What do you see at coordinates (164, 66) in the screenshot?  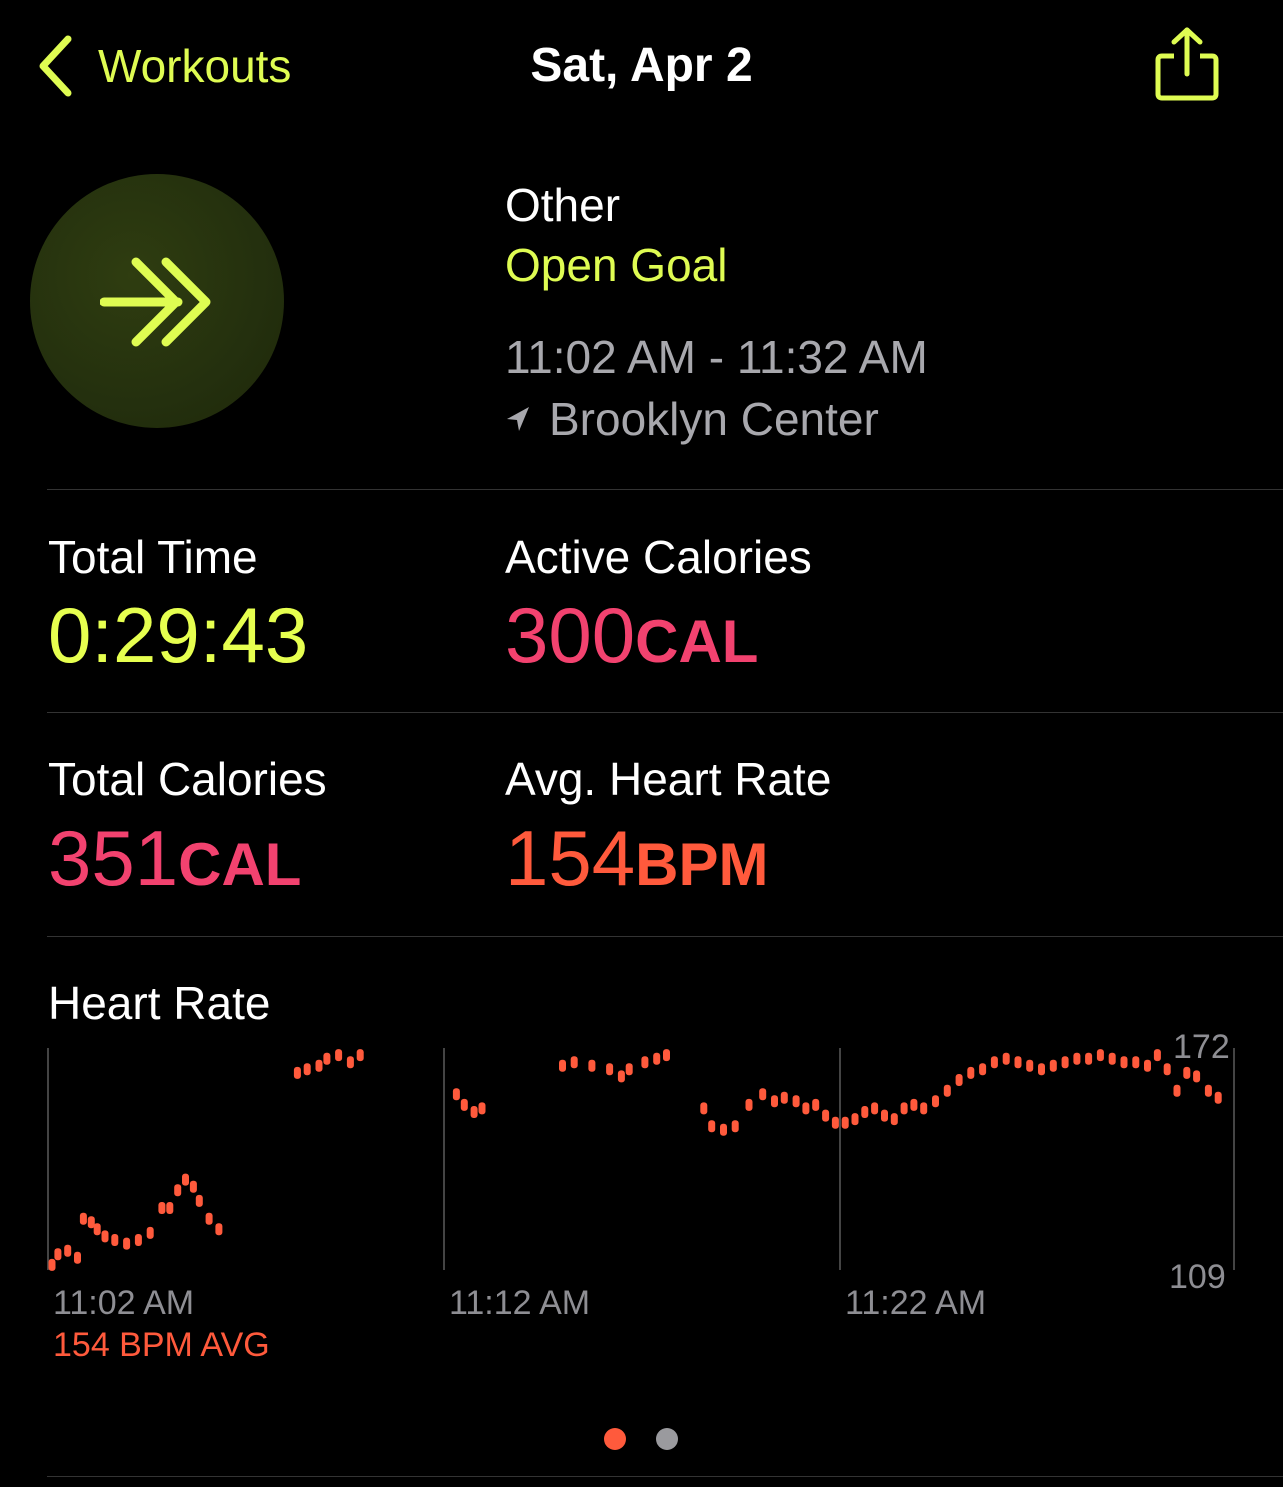 I see `back-button: Workouts` at bounding box center [164, 66].